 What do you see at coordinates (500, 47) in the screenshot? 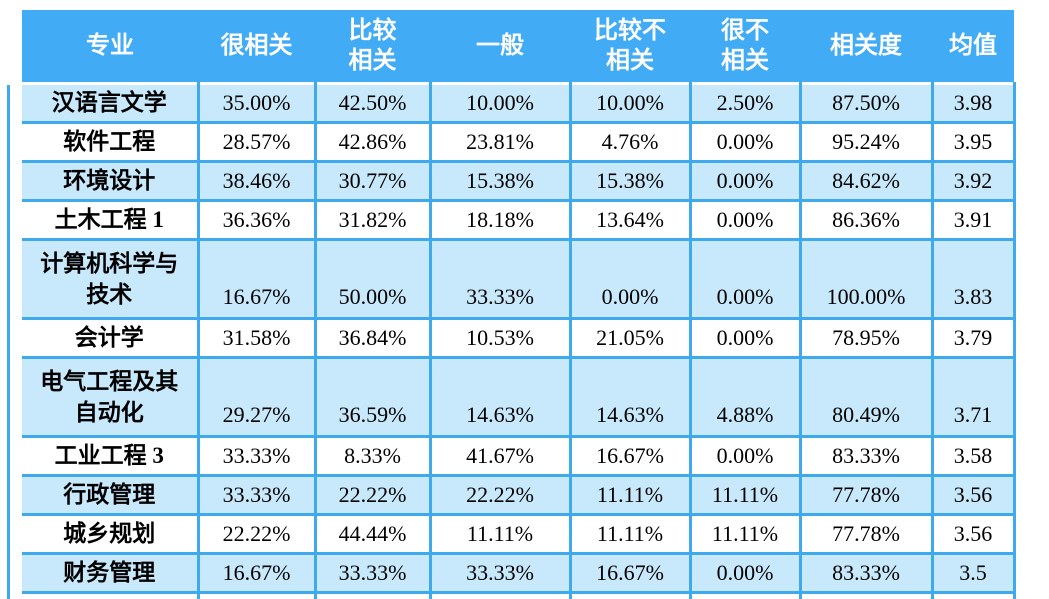
I see `column-header: 一般` at bounding box center [500, 47].